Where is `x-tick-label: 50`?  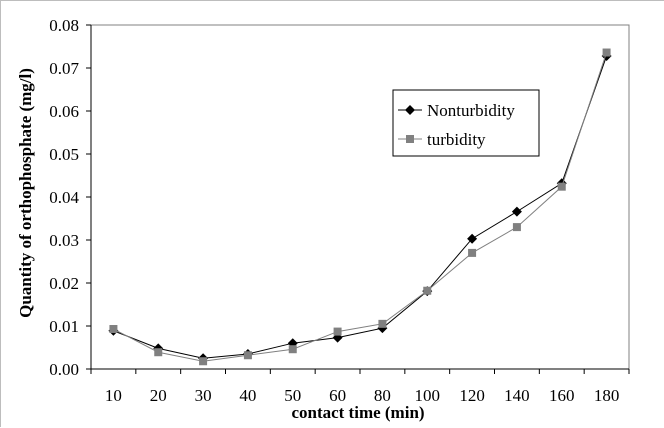 x-tick-label: 50 is located at coordinates (292, 395).